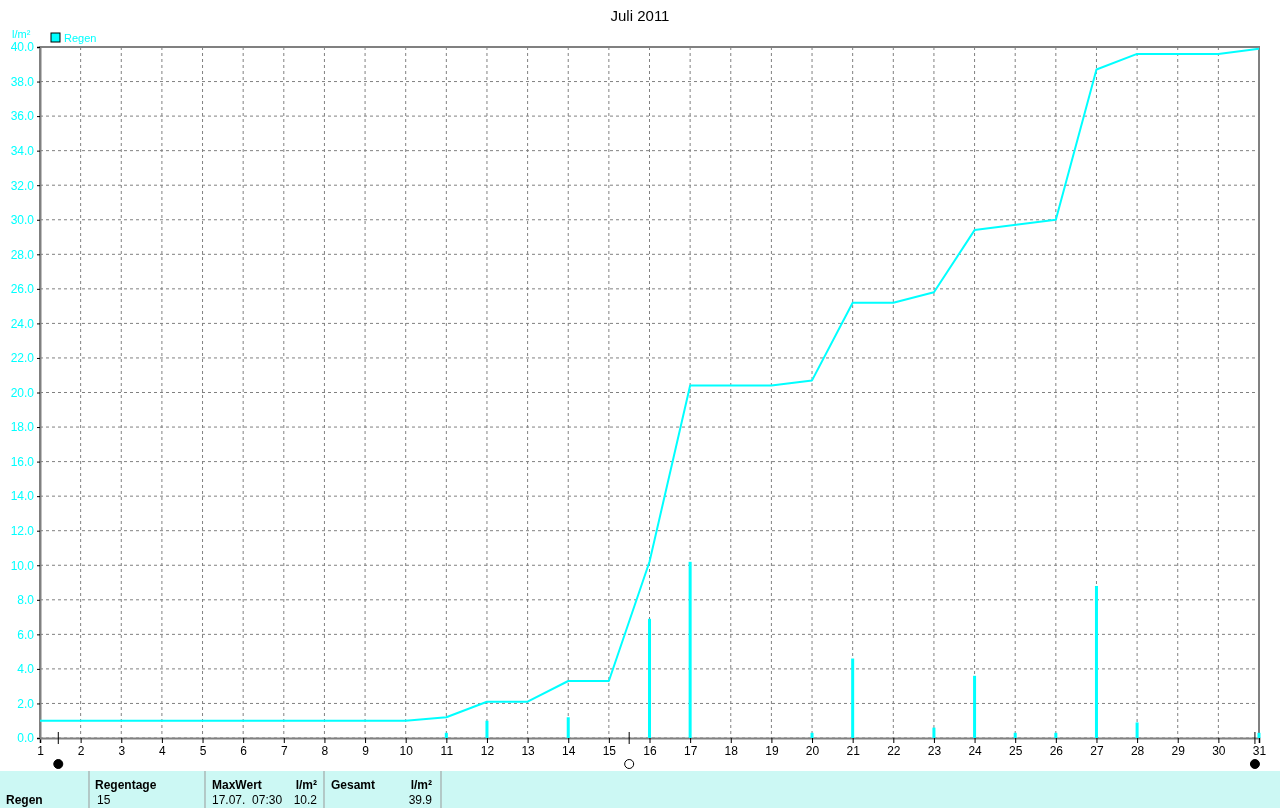  What do you see at coordinates (163, 750) in the screenshot?
I see `x-tick-label: 4` at bounding box center [163, 750].